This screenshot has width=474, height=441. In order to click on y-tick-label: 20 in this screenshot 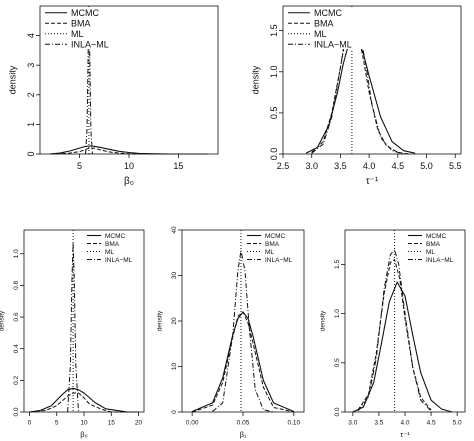, I will do `click(174, 321)`.